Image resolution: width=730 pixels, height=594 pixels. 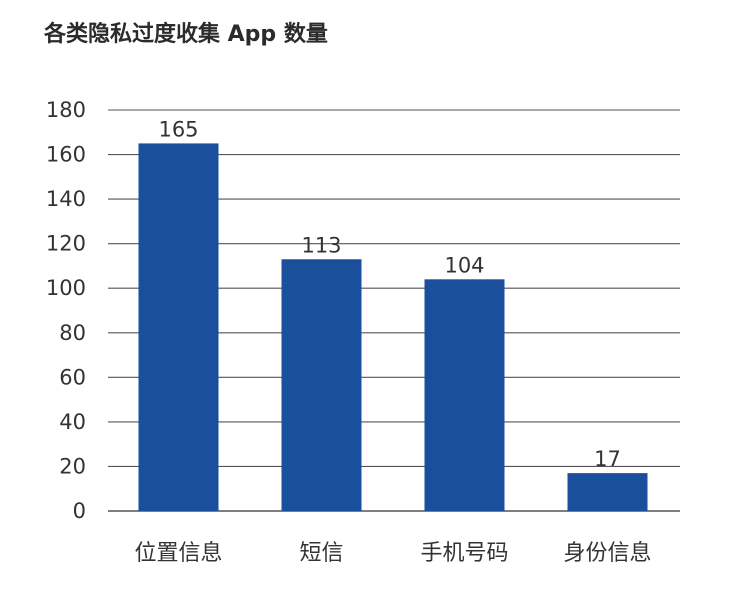 I want to click on chart-title: 各类隐私过度收集 App 数量, so click(x=186, y=34).